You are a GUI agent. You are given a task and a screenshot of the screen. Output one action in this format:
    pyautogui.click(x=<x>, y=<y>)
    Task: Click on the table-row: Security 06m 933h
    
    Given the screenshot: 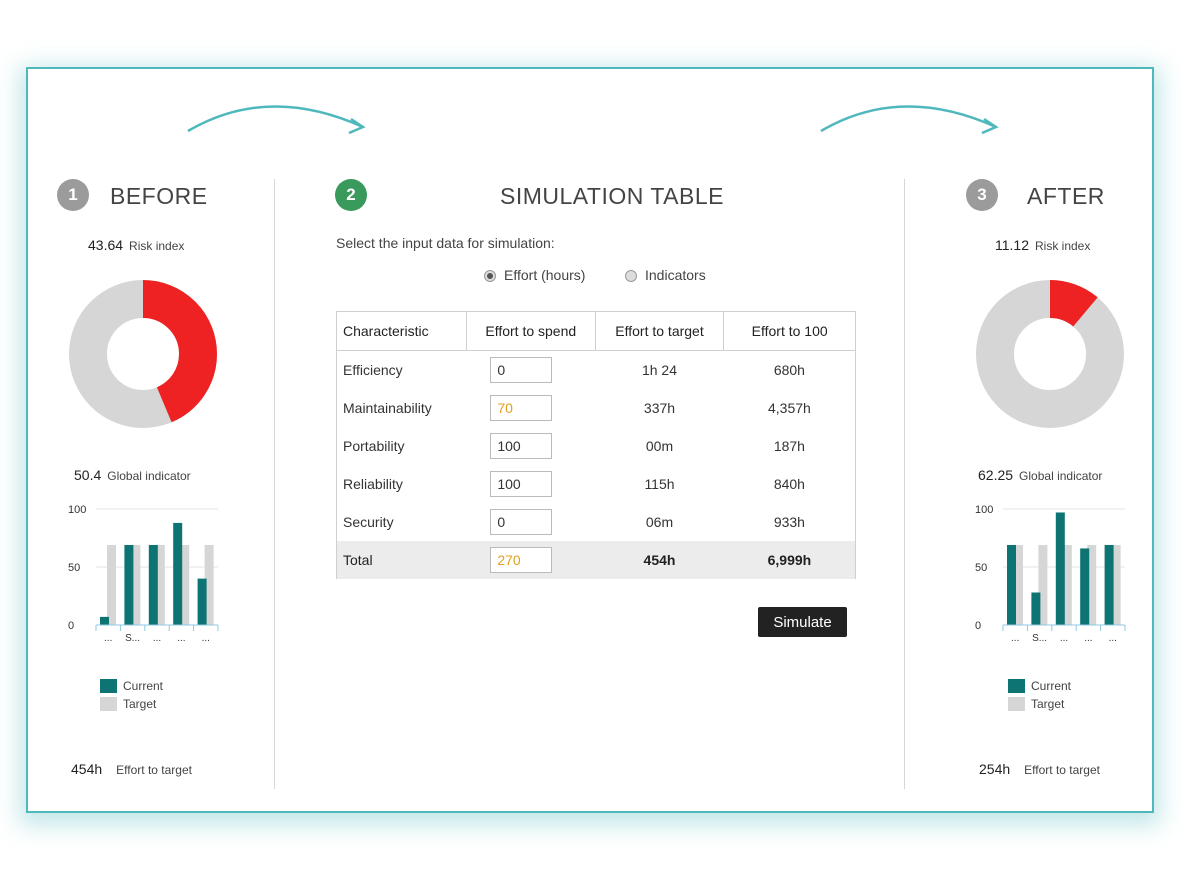 What is the action you would take?
    pyautogui.click(x=596, y=522)
    